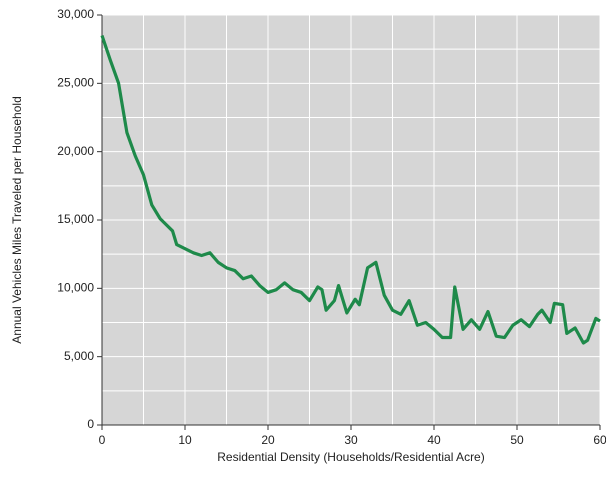 The height and width of the screenshot is (480, 606). What do you see at coordinates (351, 440) in the screenshot?
I see `x-tick-label: 30` at bounding box center [351, 440].